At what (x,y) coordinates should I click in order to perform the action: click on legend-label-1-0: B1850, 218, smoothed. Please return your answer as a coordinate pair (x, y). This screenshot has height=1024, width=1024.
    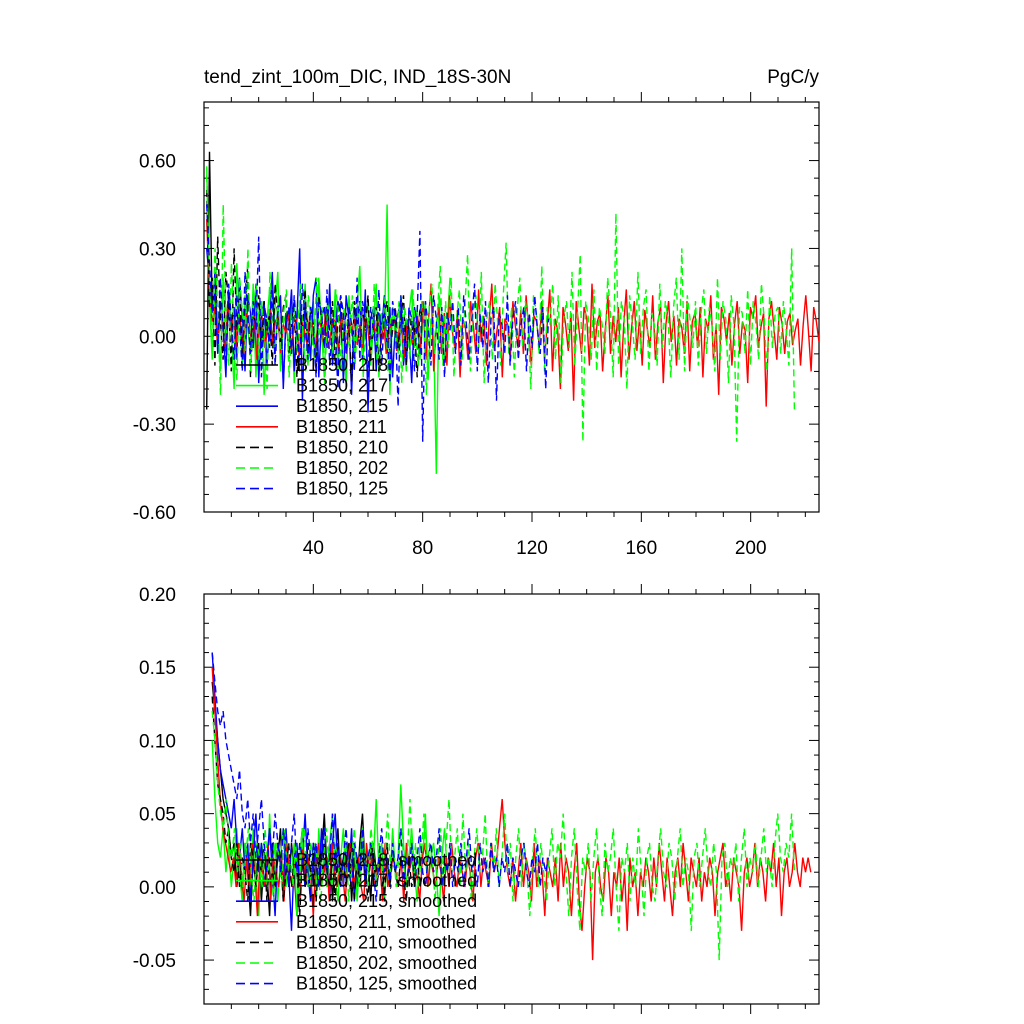
    Looking at the image, I should click on (386, 860).